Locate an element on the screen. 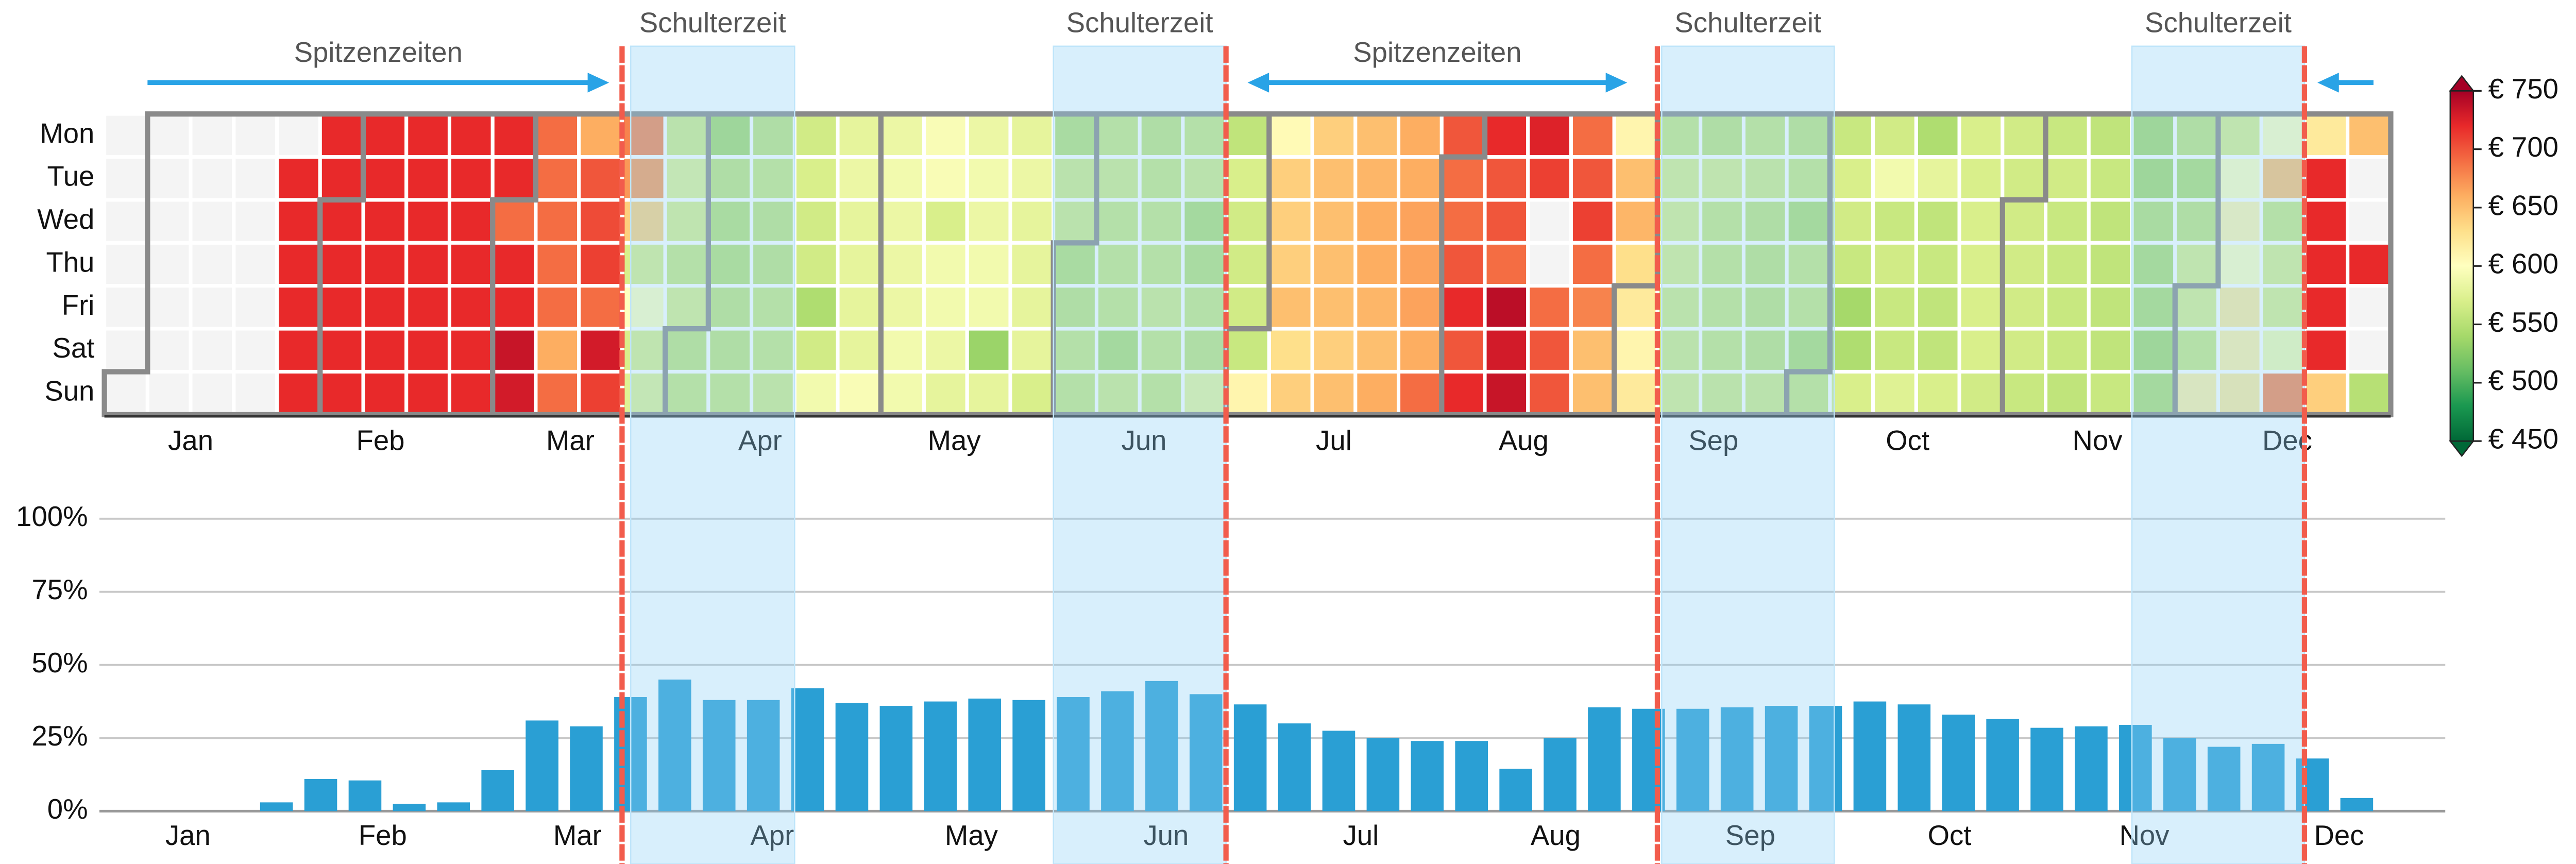 This screenshot has height=864, width=2576. x-tick-label: Jun is located at coordinates (1144, 441).